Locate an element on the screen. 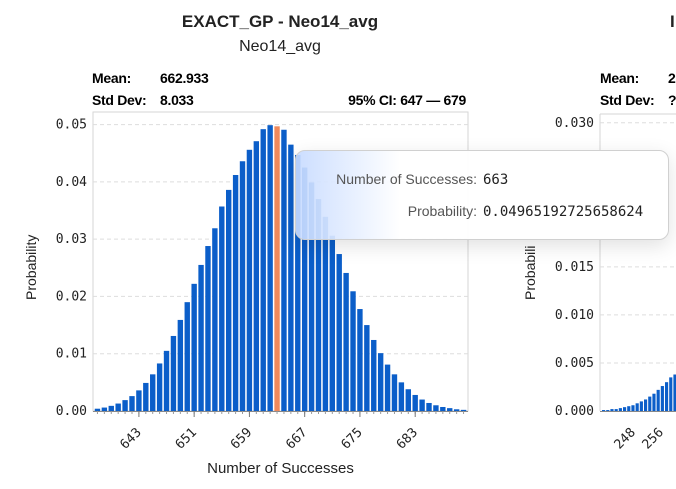 The image size is (676, 489). x-tick-label: 675 is located at coordinates (352, 438).